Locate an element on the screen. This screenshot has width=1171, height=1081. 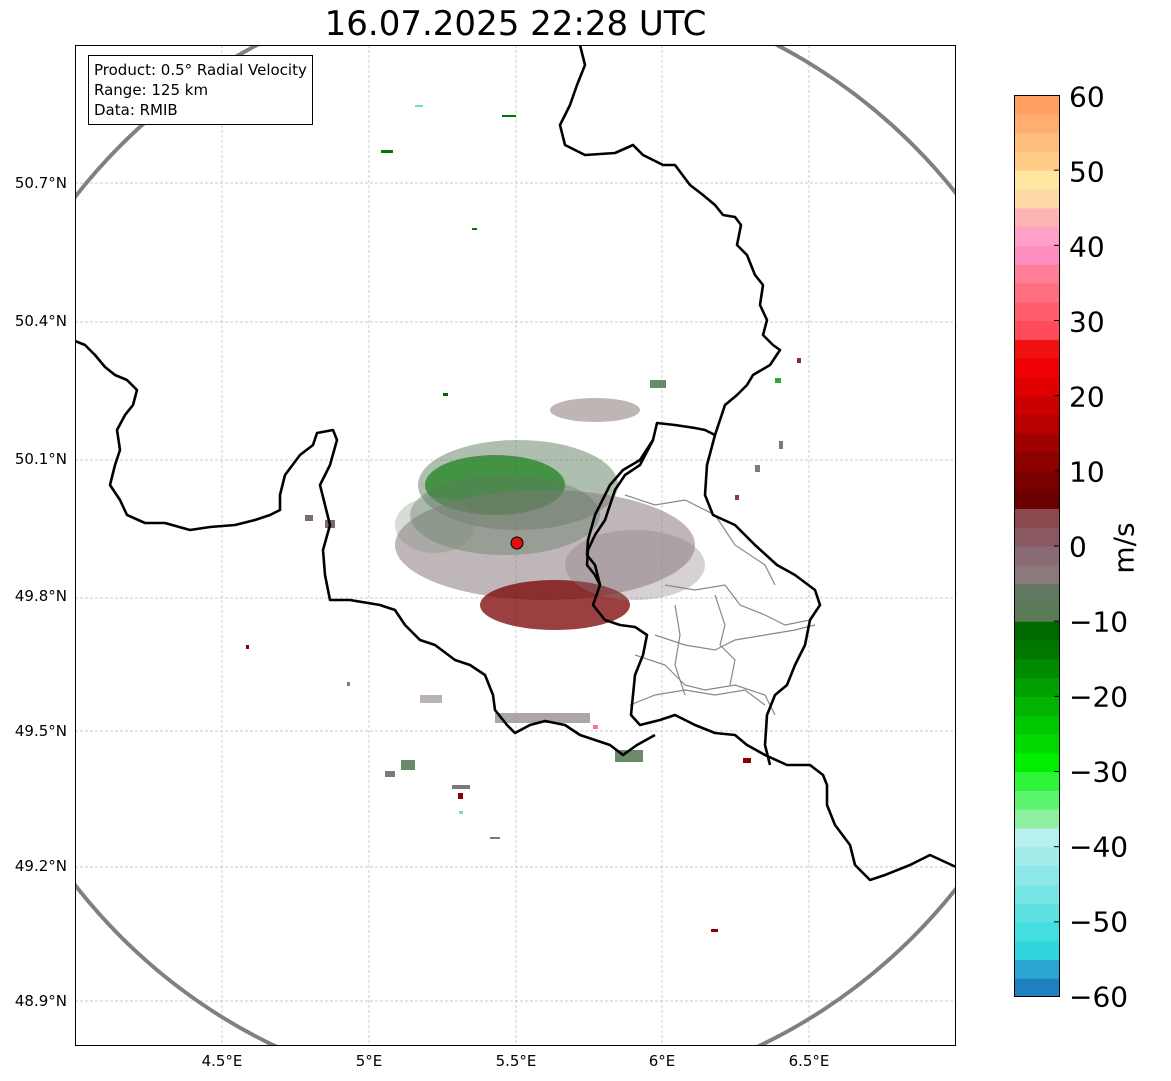
lat-label-50-4: 50.4°N is located at coordinates (40, 321).